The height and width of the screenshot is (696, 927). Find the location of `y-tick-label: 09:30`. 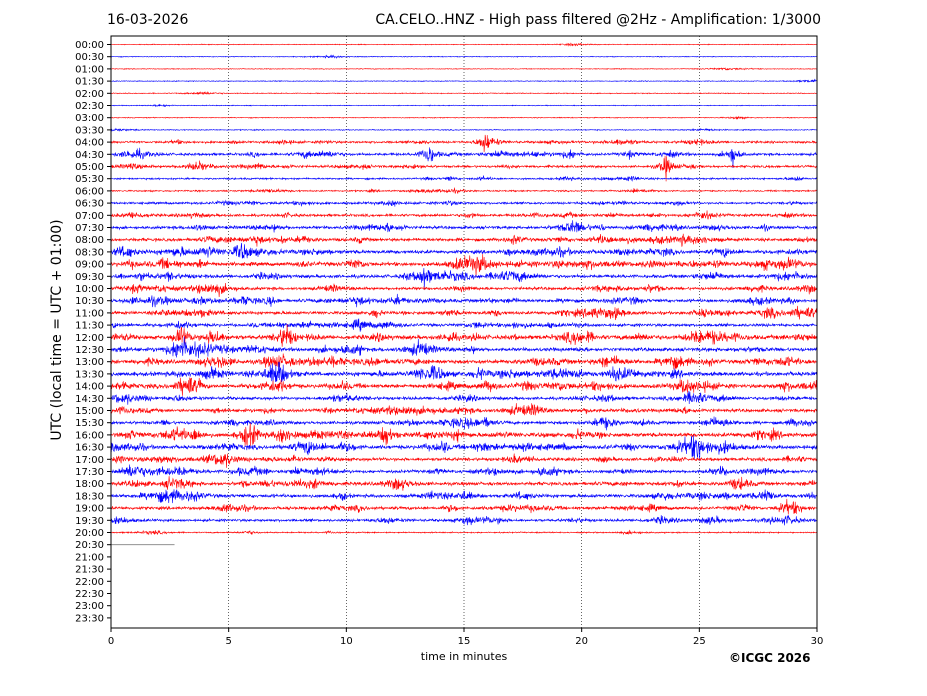

y-tick-label: 09:30 is located at coordinates (89, 277).